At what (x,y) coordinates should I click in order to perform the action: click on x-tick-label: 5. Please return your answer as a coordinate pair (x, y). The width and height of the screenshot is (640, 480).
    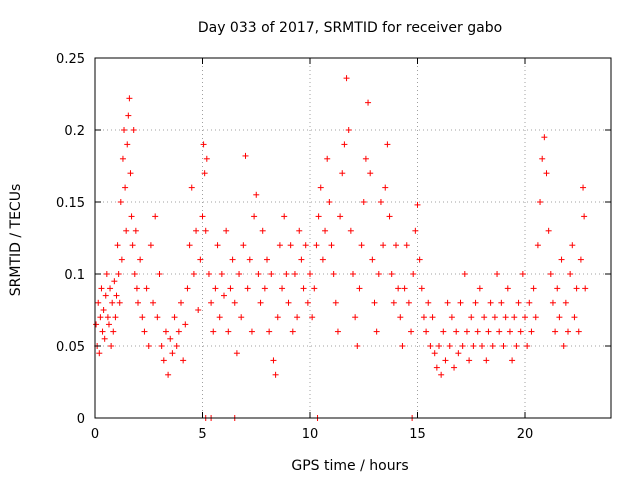
    Looking at the image, I should click on (202, 434).